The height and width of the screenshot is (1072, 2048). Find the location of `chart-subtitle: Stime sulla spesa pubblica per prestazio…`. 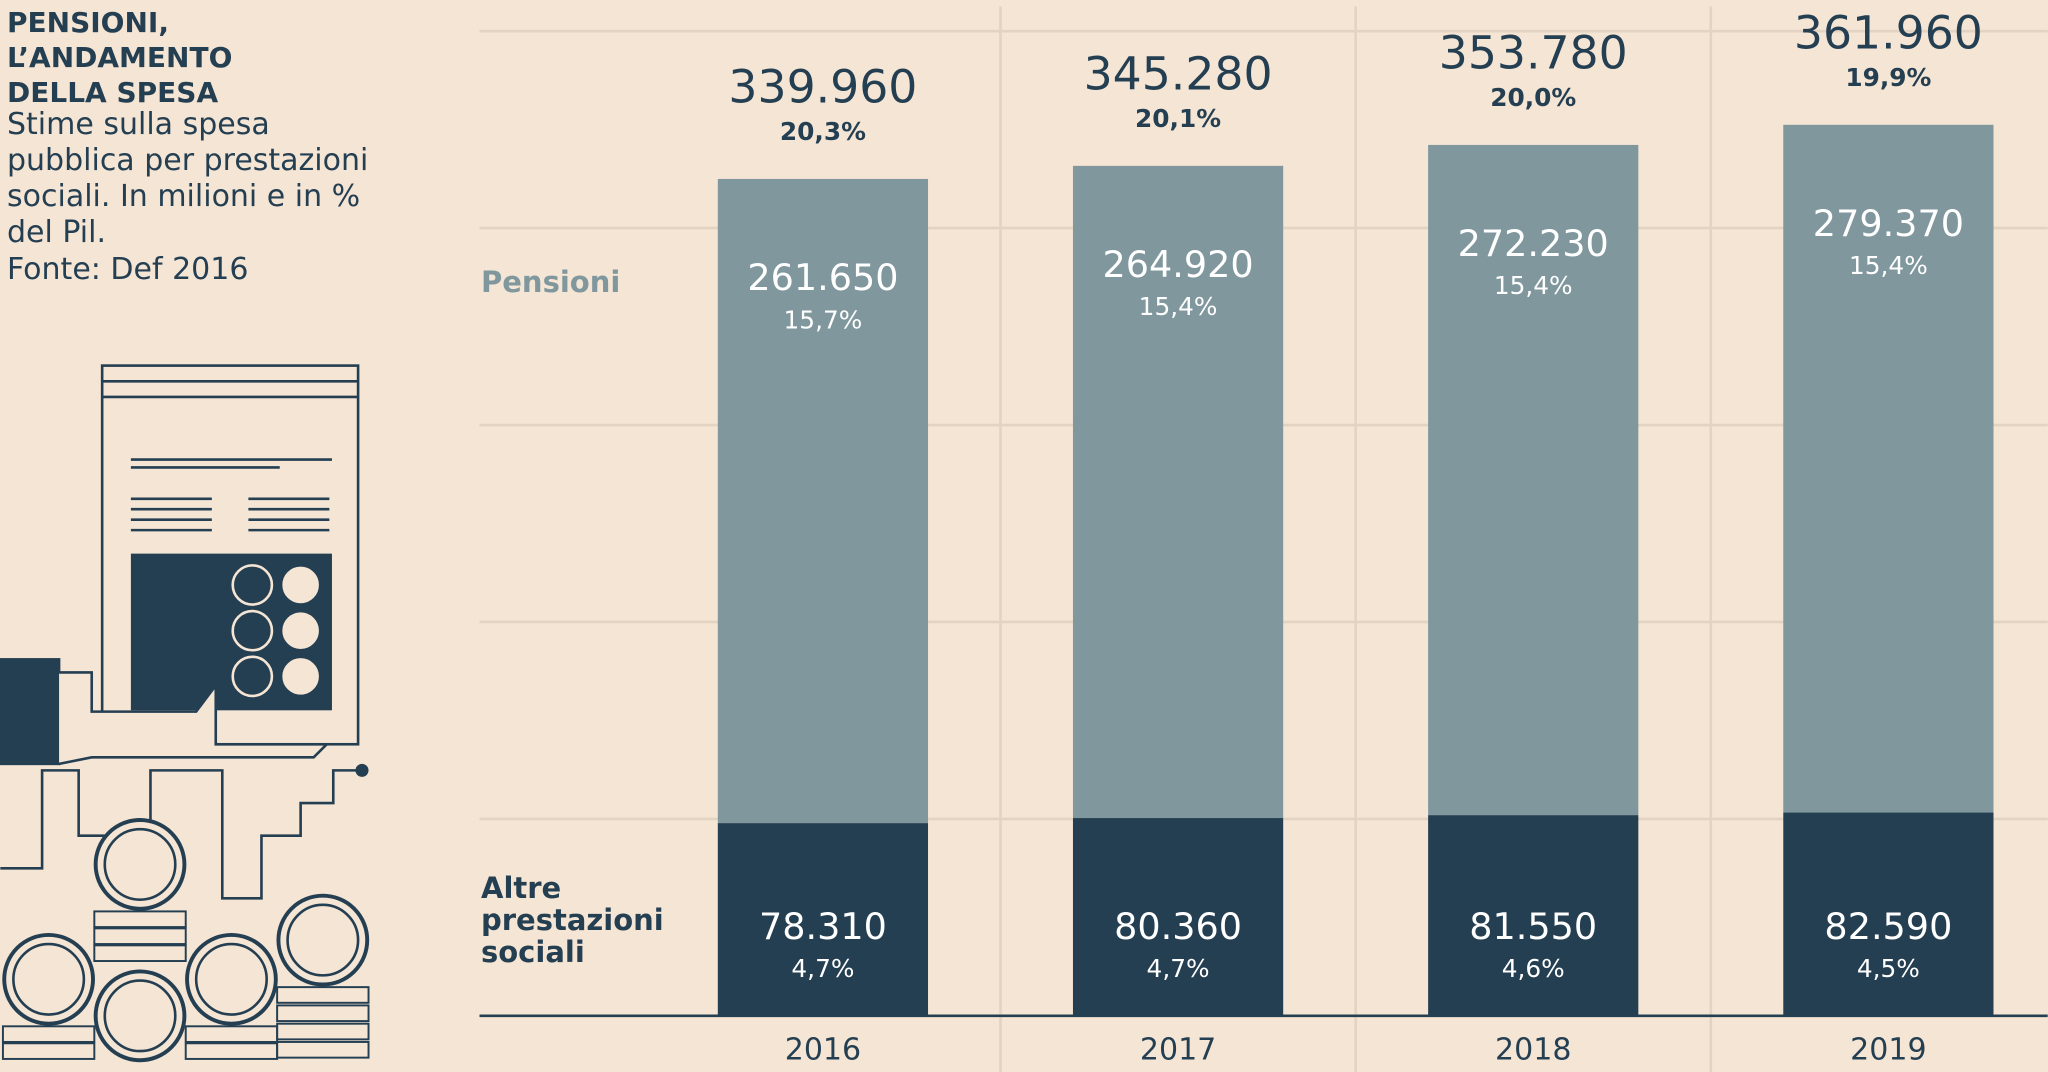

chart-subtitle: Stime sulla spesa pubblica per prestazio… is located at coordinates (188, 178).